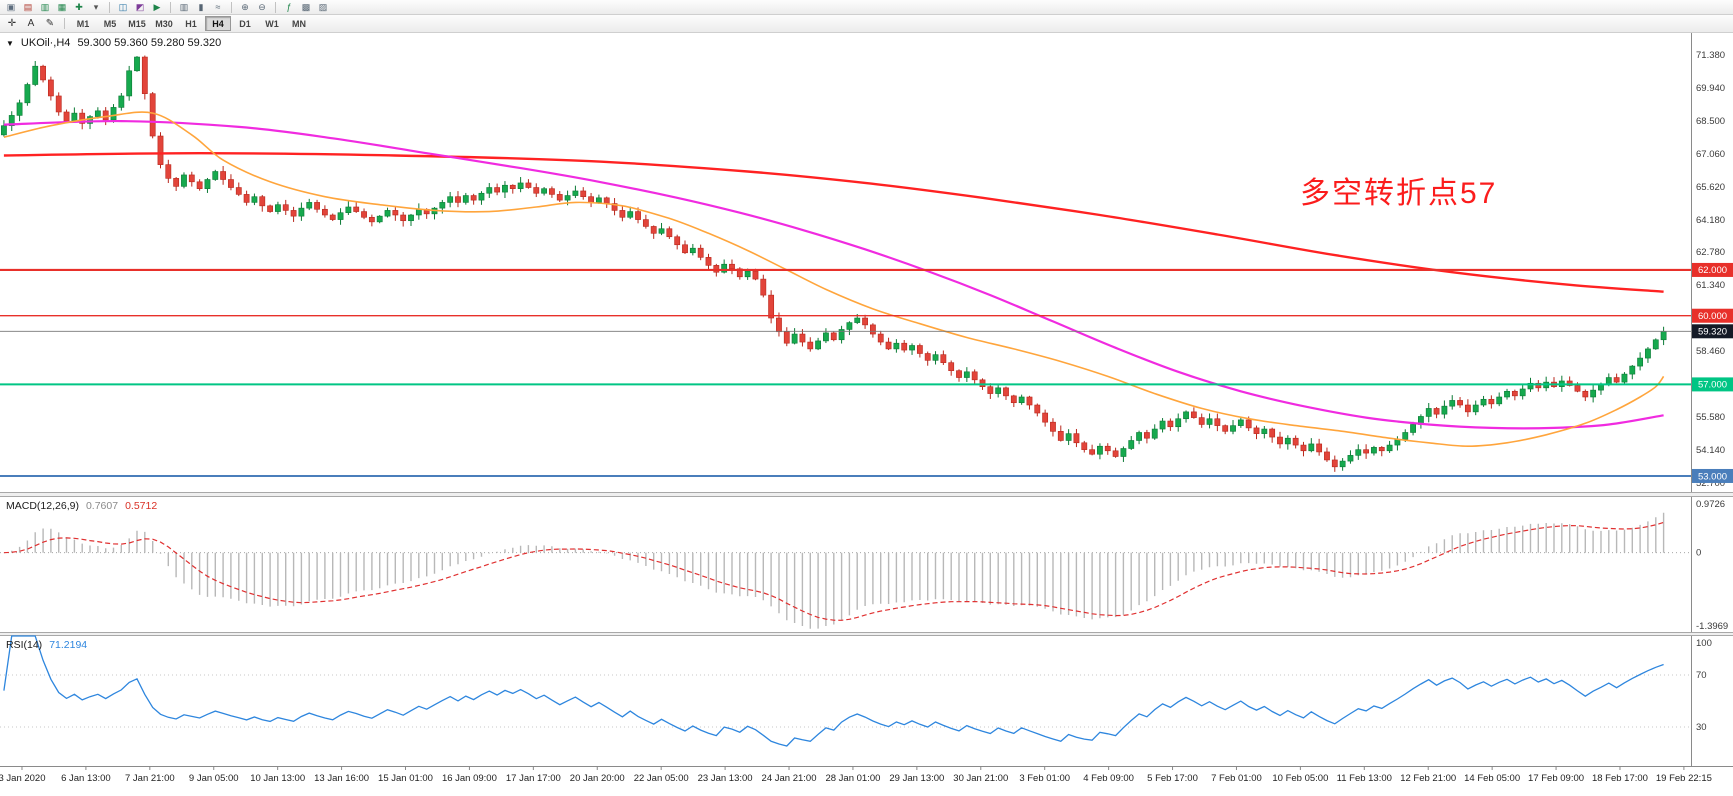 The height and width of the screenshot is (796, 1733). I want to click on svg-text: 7 Jan 21:00, so click(150, 778).